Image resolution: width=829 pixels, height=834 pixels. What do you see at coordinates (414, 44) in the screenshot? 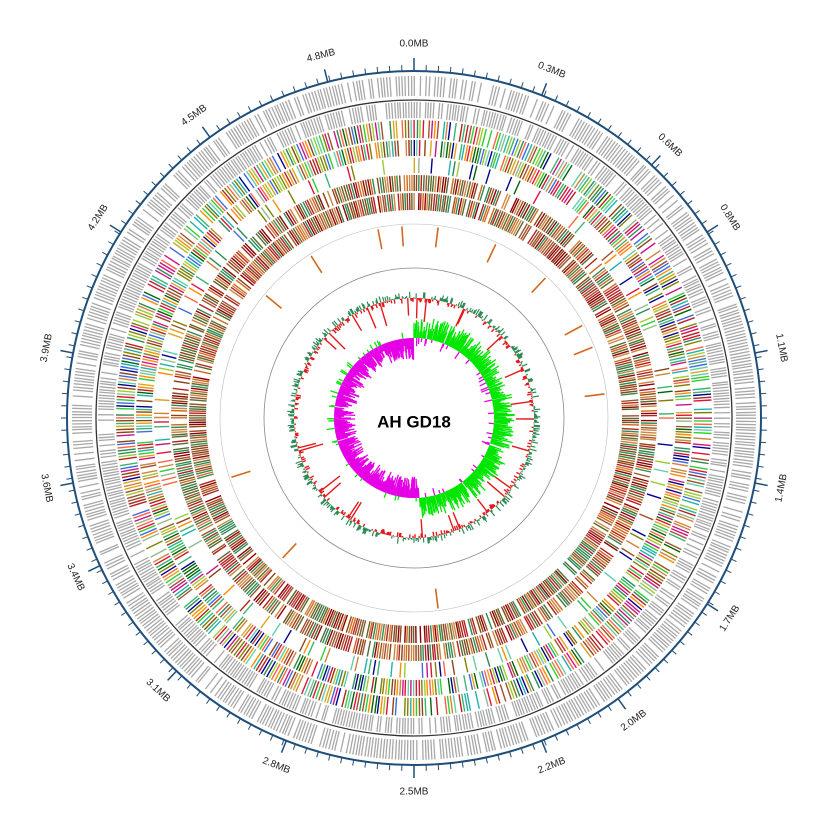
I see `scale-tick-label: 0.0MB` at bounding box center [414, 44].